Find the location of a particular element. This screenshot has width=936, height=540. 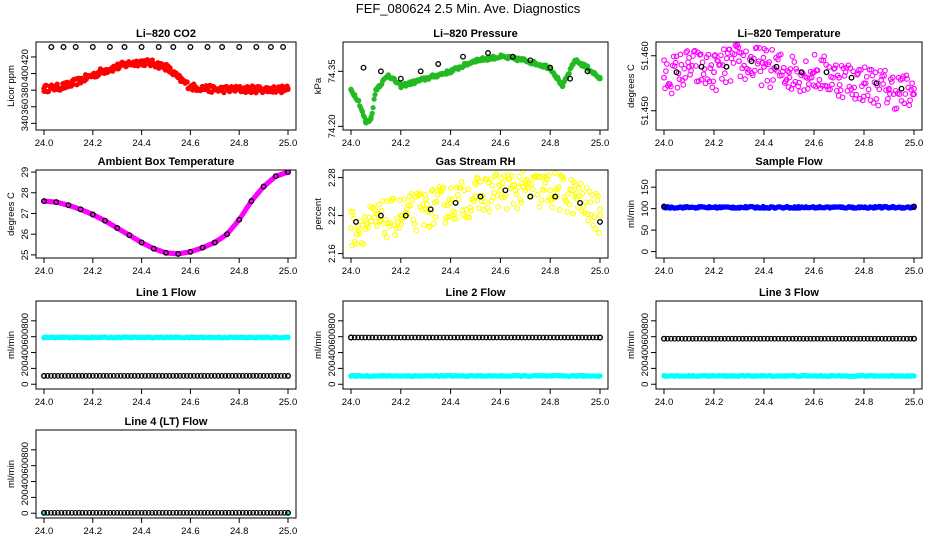

x-tick-label: 25.0 is located at coordinates (600, 271).